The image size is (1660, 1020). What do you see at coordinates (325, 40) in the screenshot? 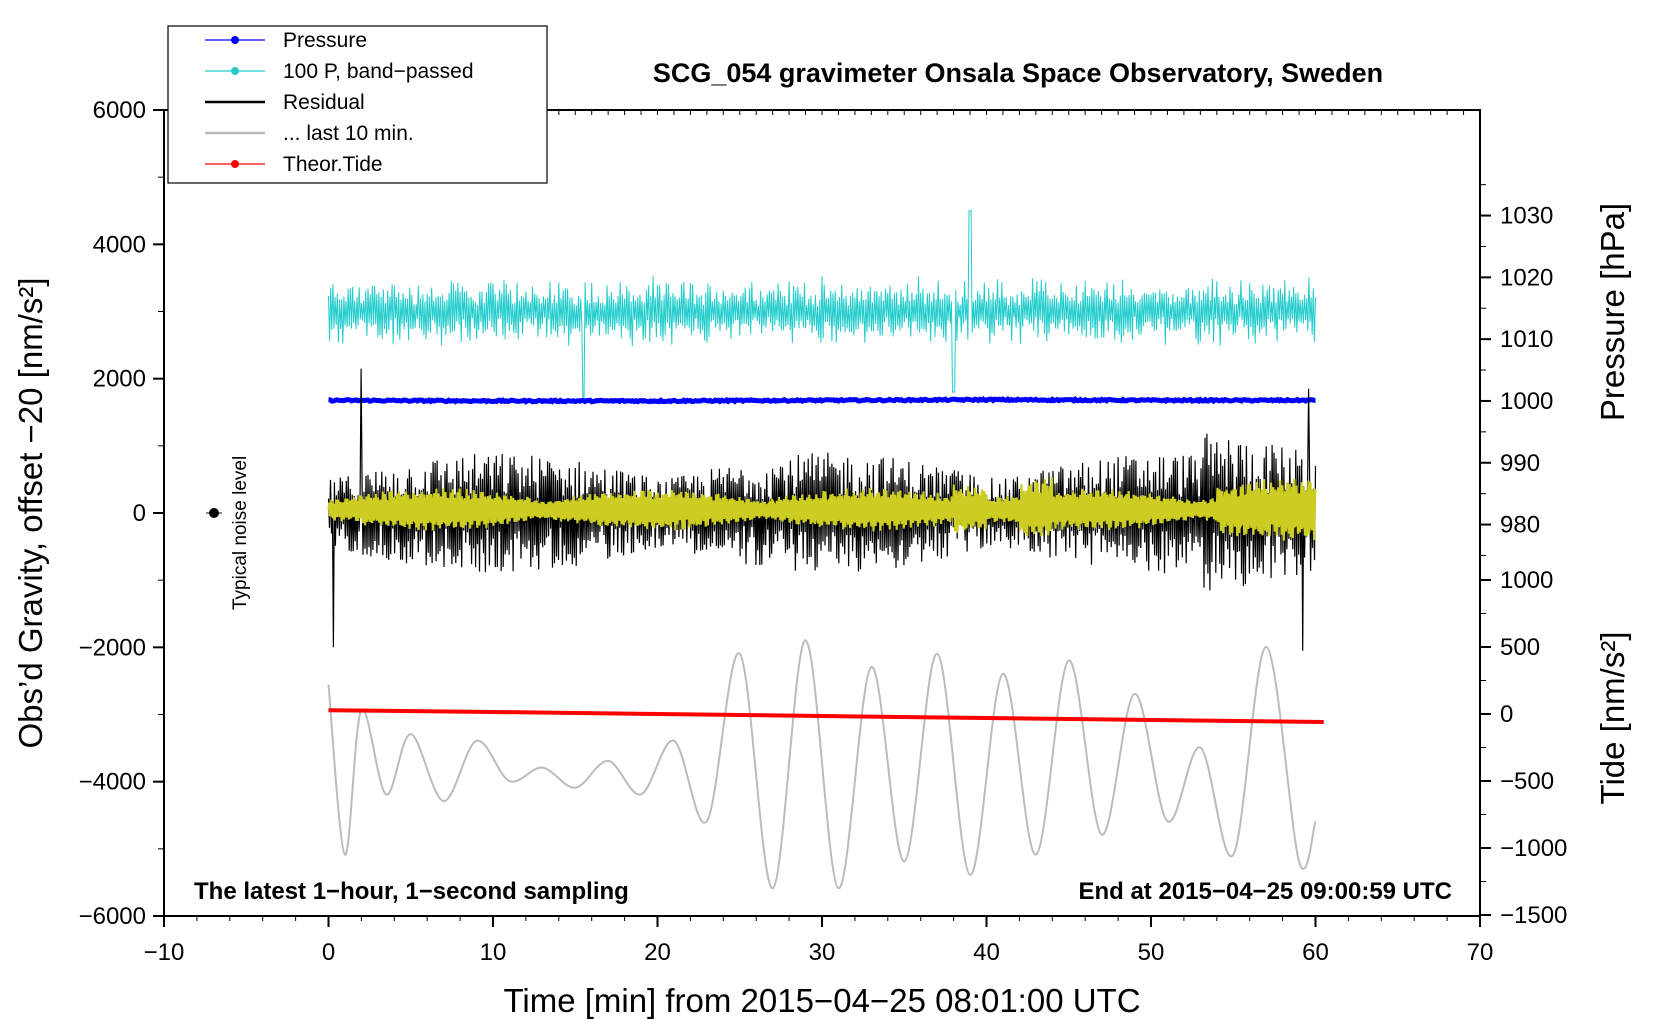
I see `legend-label: Pressure` at bounding box center [325, 40].